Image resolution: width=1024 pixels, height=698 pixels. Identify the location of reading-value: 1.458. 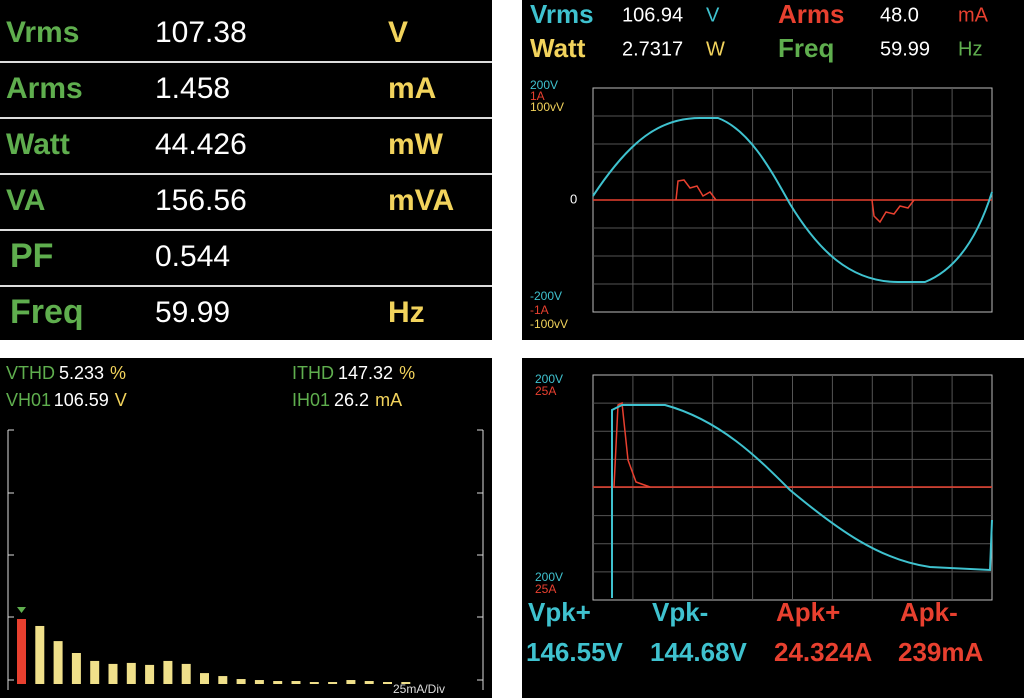
(192, 88).